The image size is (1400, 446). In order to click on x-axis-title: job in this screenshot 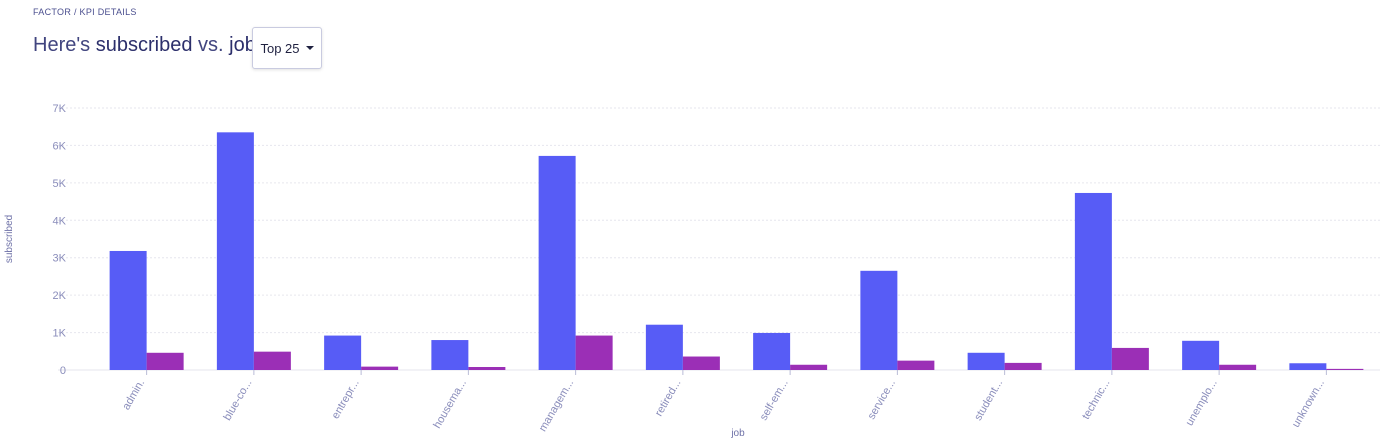, I will do `click(737, 433)`.